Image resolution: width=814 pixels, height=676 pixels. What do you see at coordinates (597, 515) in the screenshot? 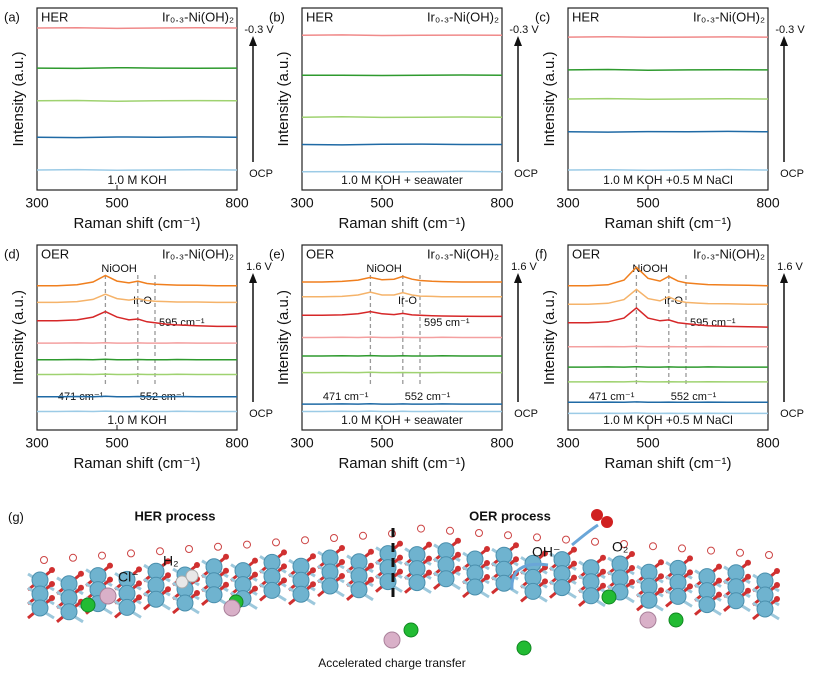
I see `o-atom` at bounding box center [597, 515].